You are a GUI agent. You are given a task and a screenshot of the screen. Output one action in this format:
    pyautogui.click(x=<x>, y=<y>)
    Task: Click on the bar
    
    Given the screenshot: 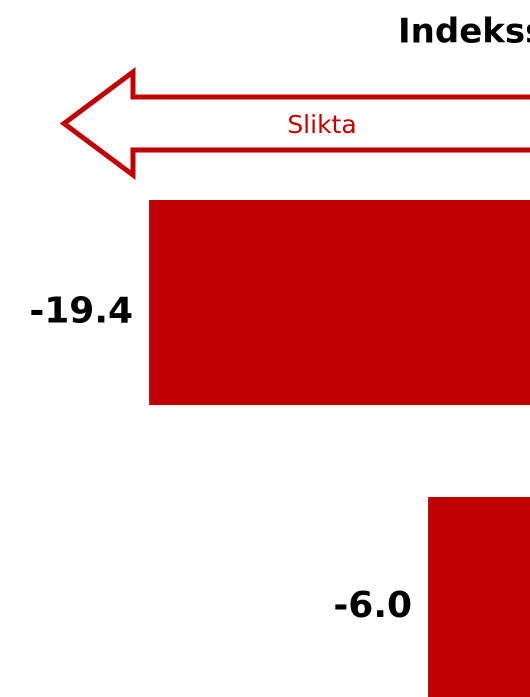 What is the action you would take?
    pyautogui.click(x=479, y=597)
    